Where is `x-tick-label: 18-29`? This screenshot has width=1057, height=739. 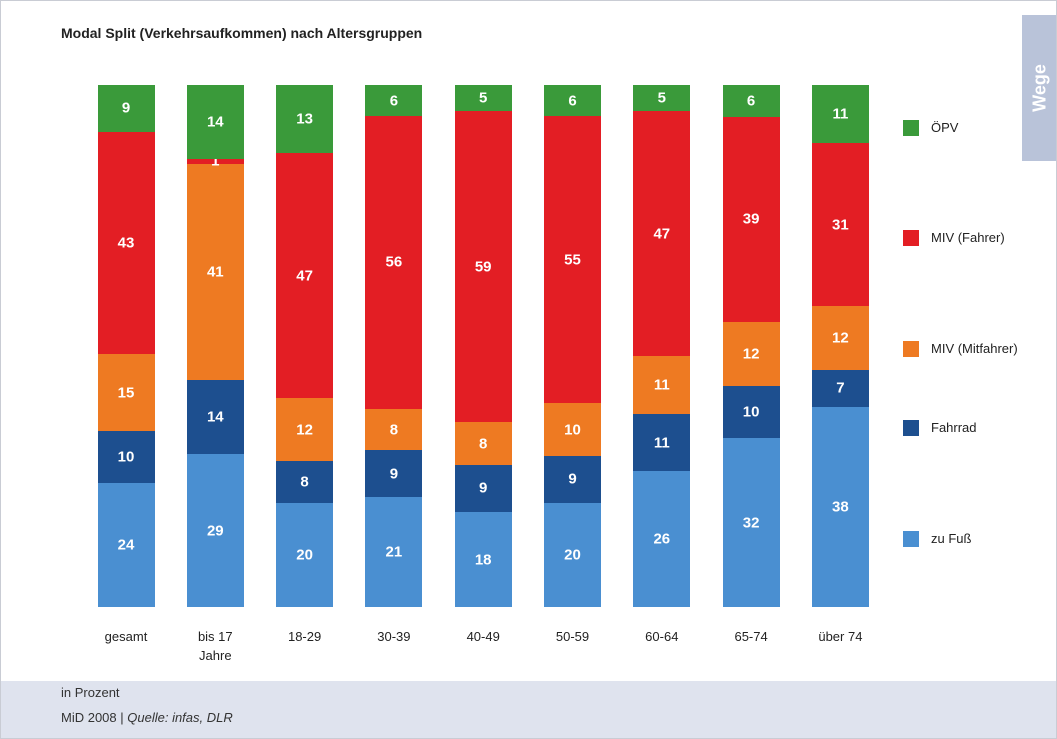
x-tick-label: 18-29 is located at coordinates (304, 636).